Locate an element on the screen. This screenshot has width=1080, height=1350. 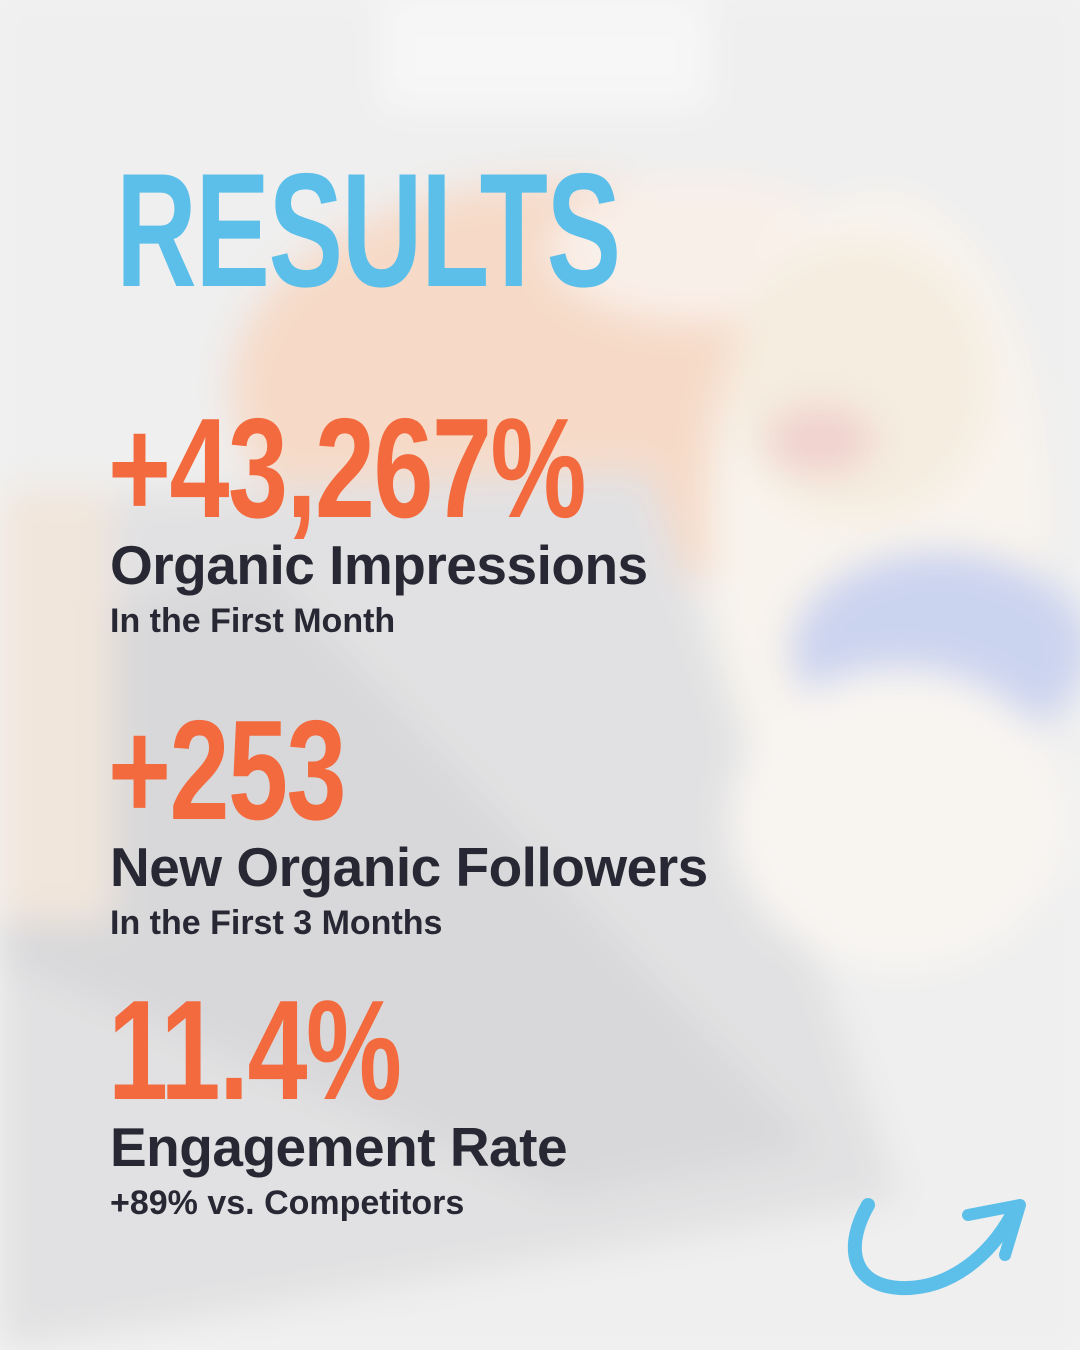
title: RESULTS is located at coordinates (481, 231).